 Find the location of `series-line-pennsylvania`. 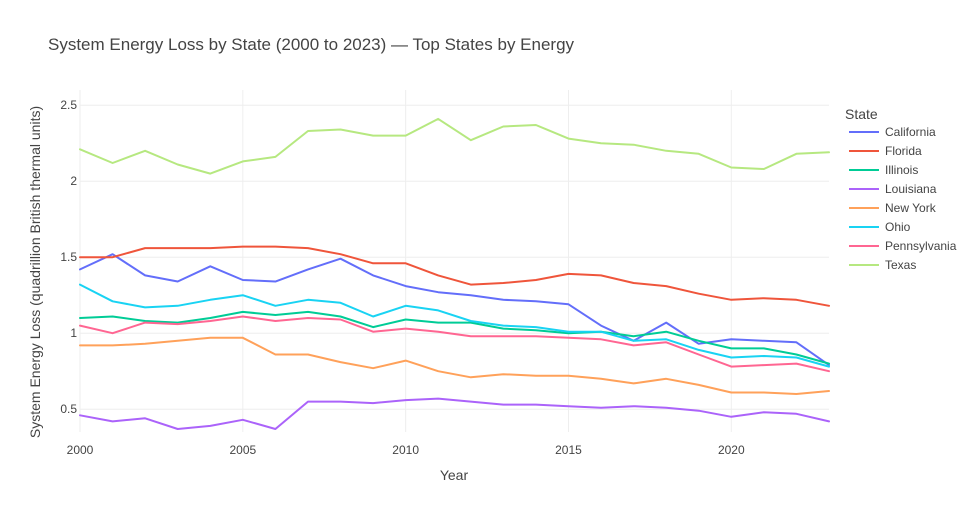

series-line-pennsylvania is located at coordinates (454, 344).